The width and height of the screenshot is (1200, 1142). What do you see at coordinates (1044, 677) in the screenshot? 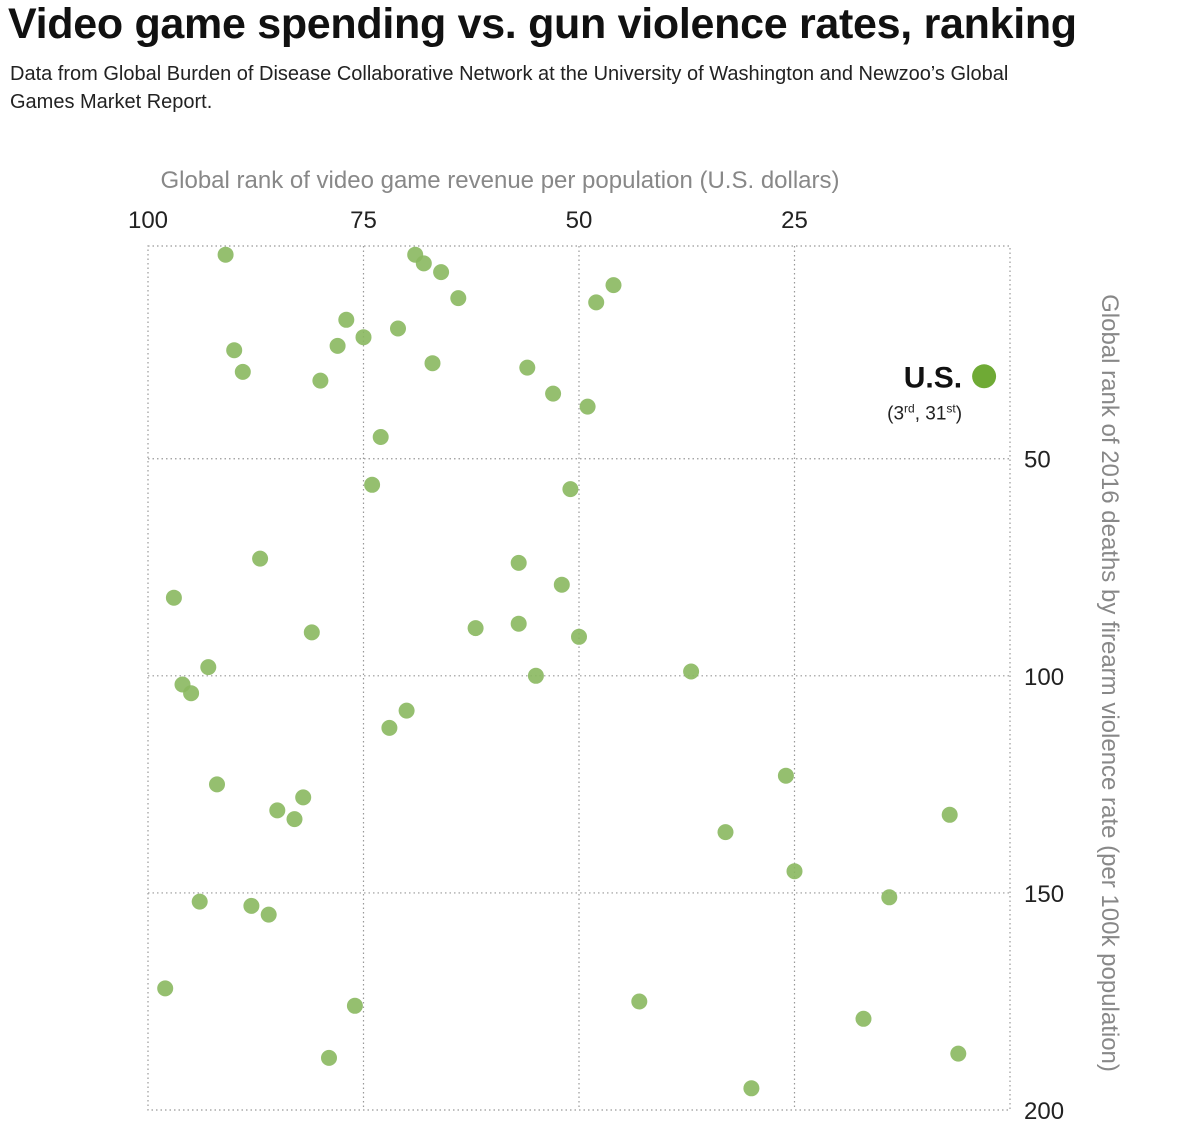
I see `y-tick-label: 100` at bounding box center [1044, 677].